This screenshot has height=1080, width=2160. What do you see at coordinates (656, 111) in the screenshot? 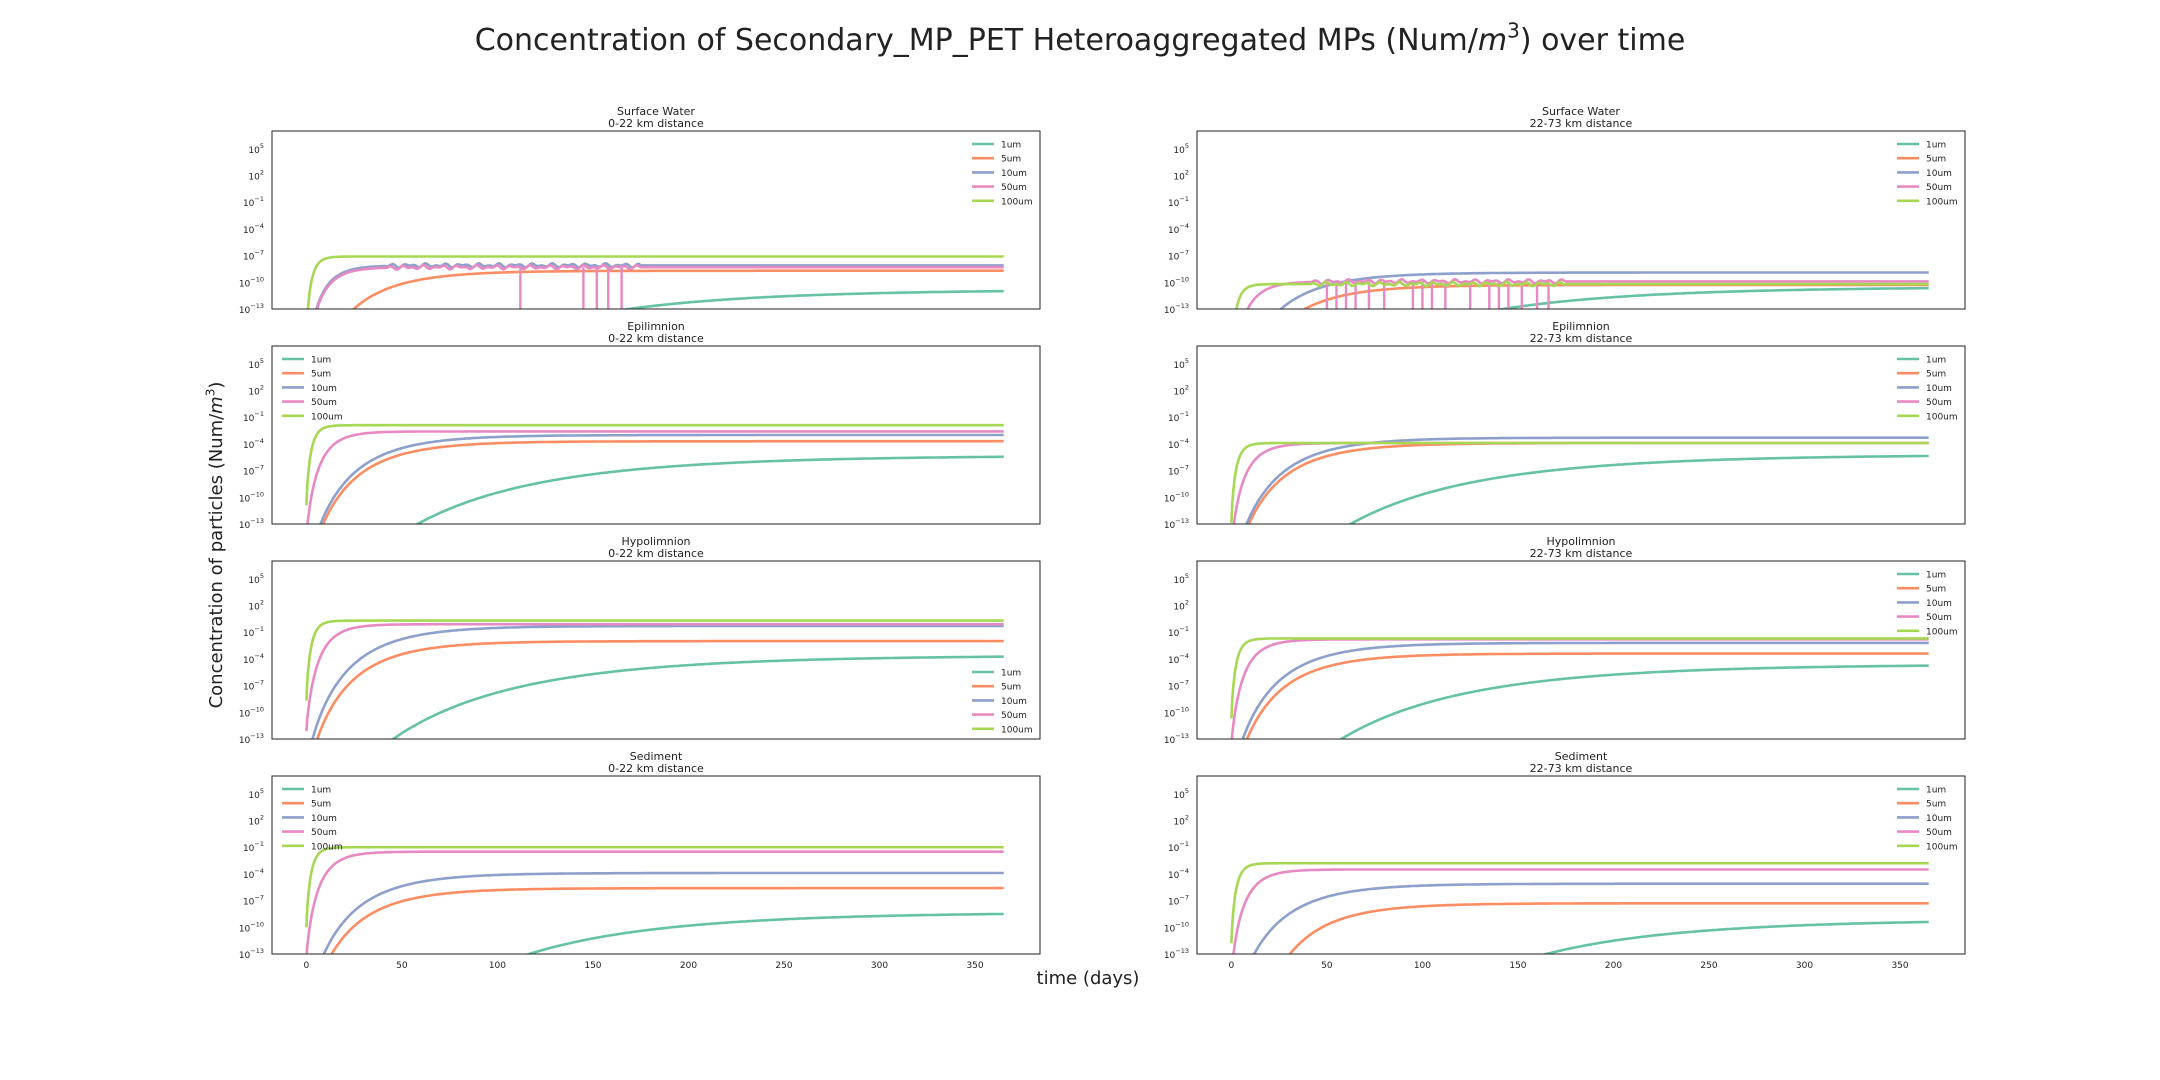
I see `subplot-title: Surface Water` at bounding box center [656, 111].